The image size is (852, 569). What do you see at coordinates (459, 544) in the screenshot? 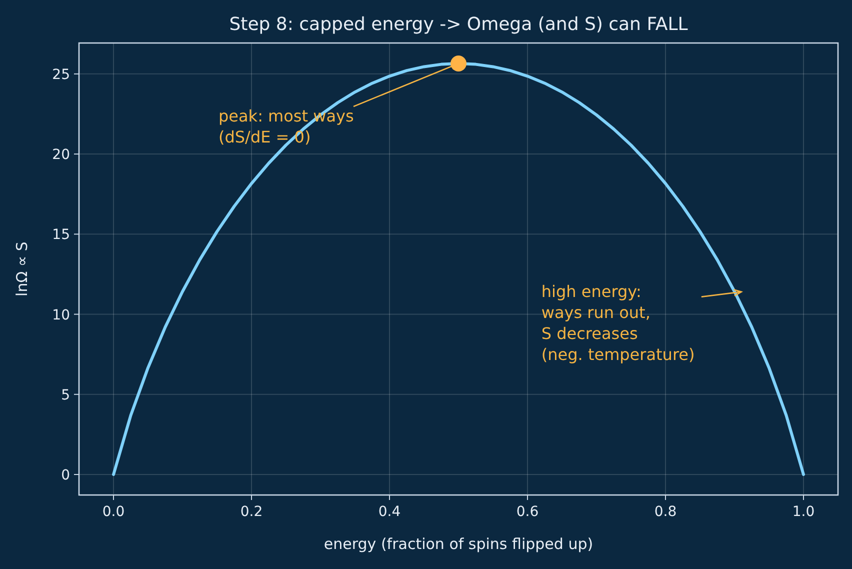
I see `x-axis-title: energy (fraction of spins flipped up)` at bounding box center [459, 544].